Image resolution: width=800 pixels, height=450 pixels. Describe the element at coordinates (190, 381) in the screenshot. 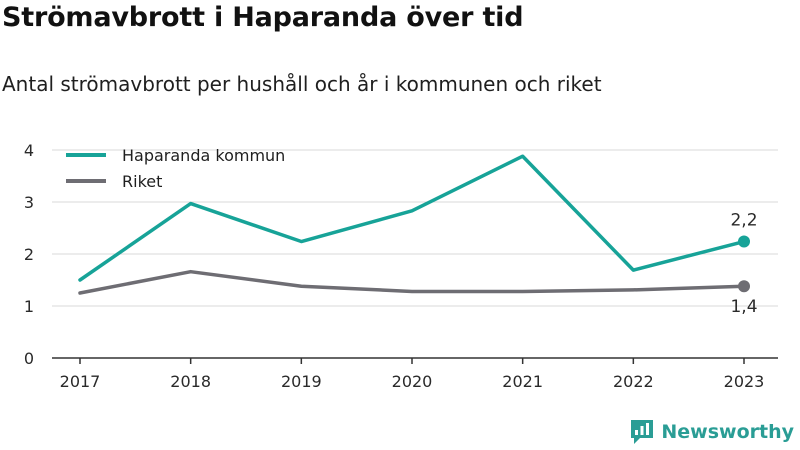

I see `x-tick-label: 2018` at that location.